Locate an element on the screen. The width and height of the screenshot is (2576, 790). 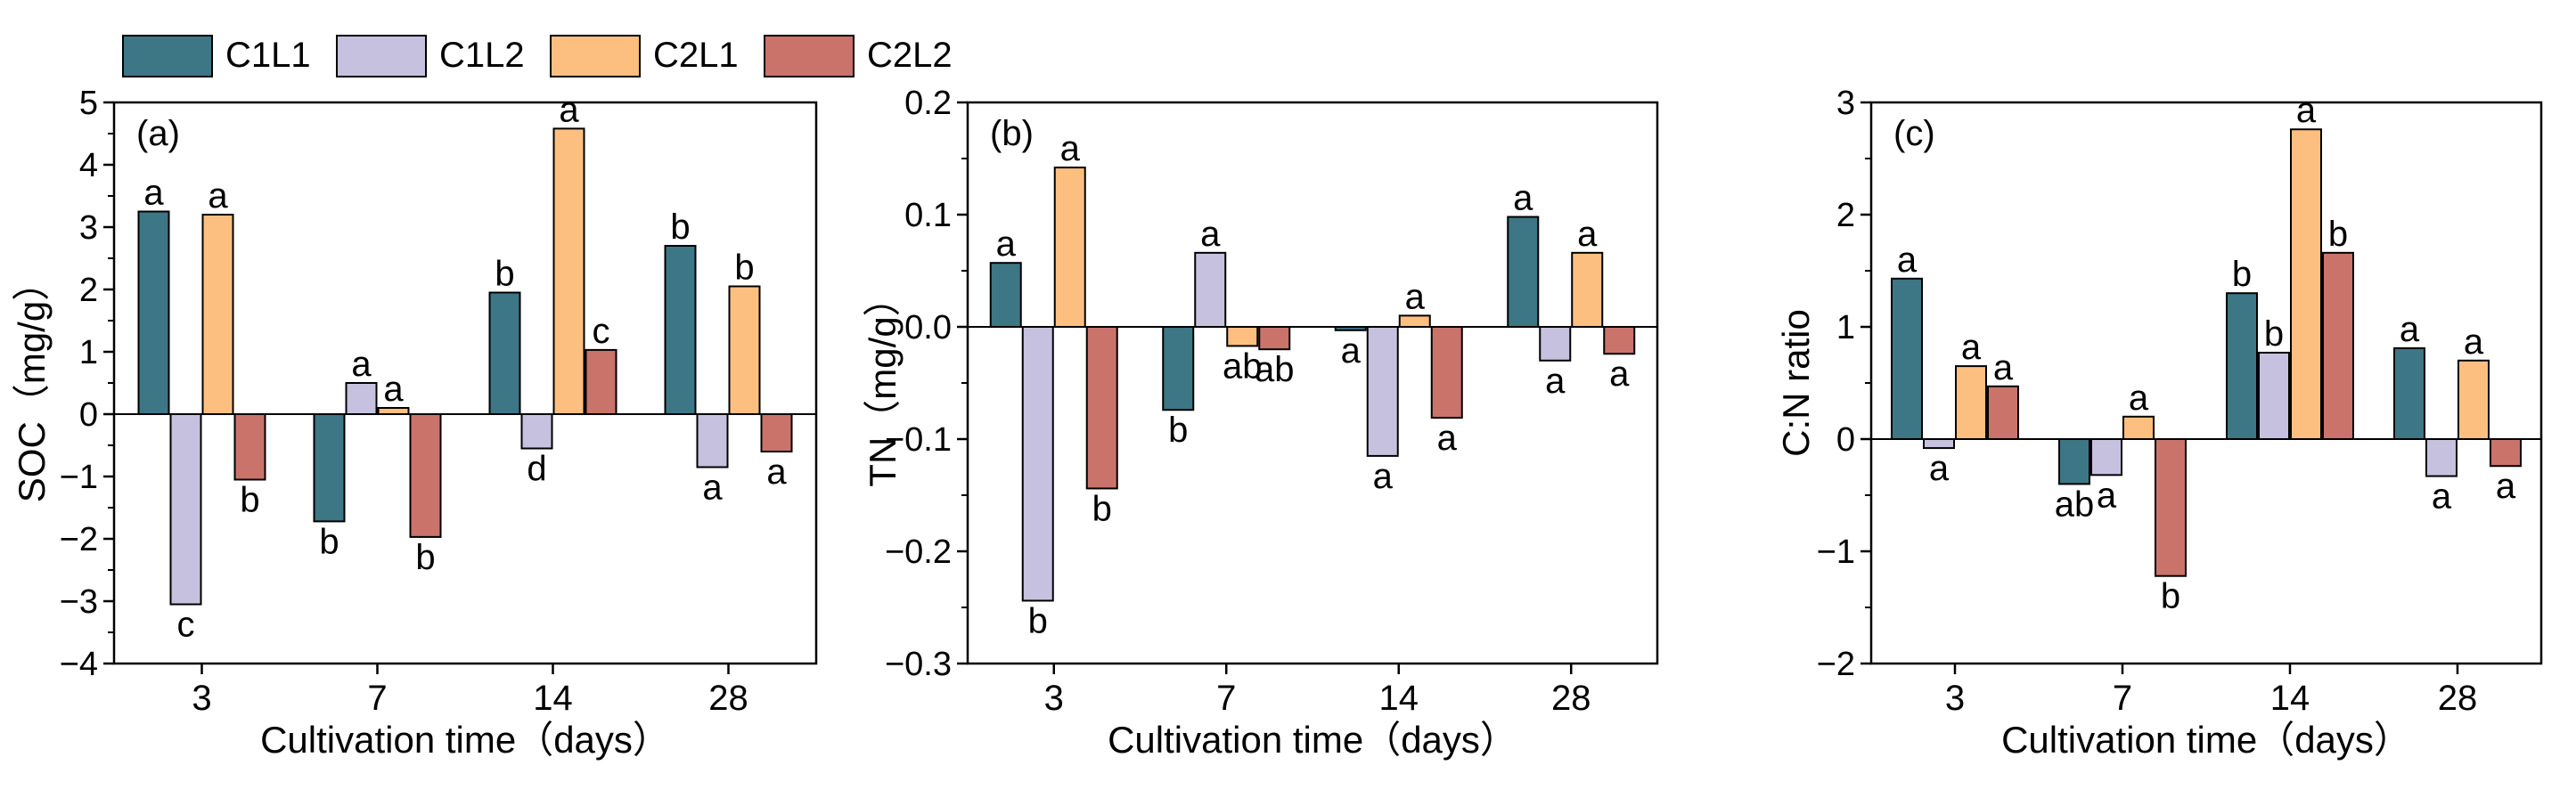
legend-swatch-c2l2 is located at coordinates (809, 56).